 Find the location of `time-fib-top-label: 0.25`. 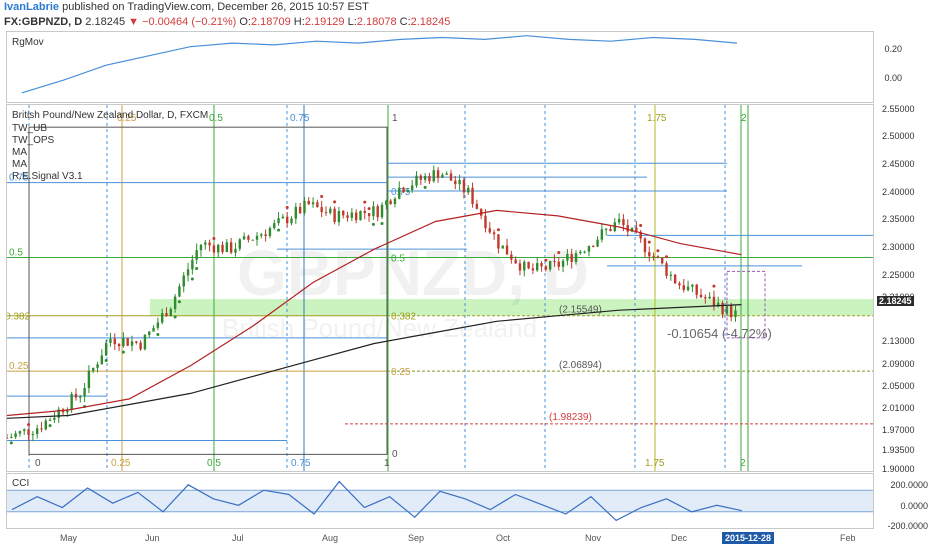

time-fib-top-label: 0.25 is located at coordinates (127, 118).